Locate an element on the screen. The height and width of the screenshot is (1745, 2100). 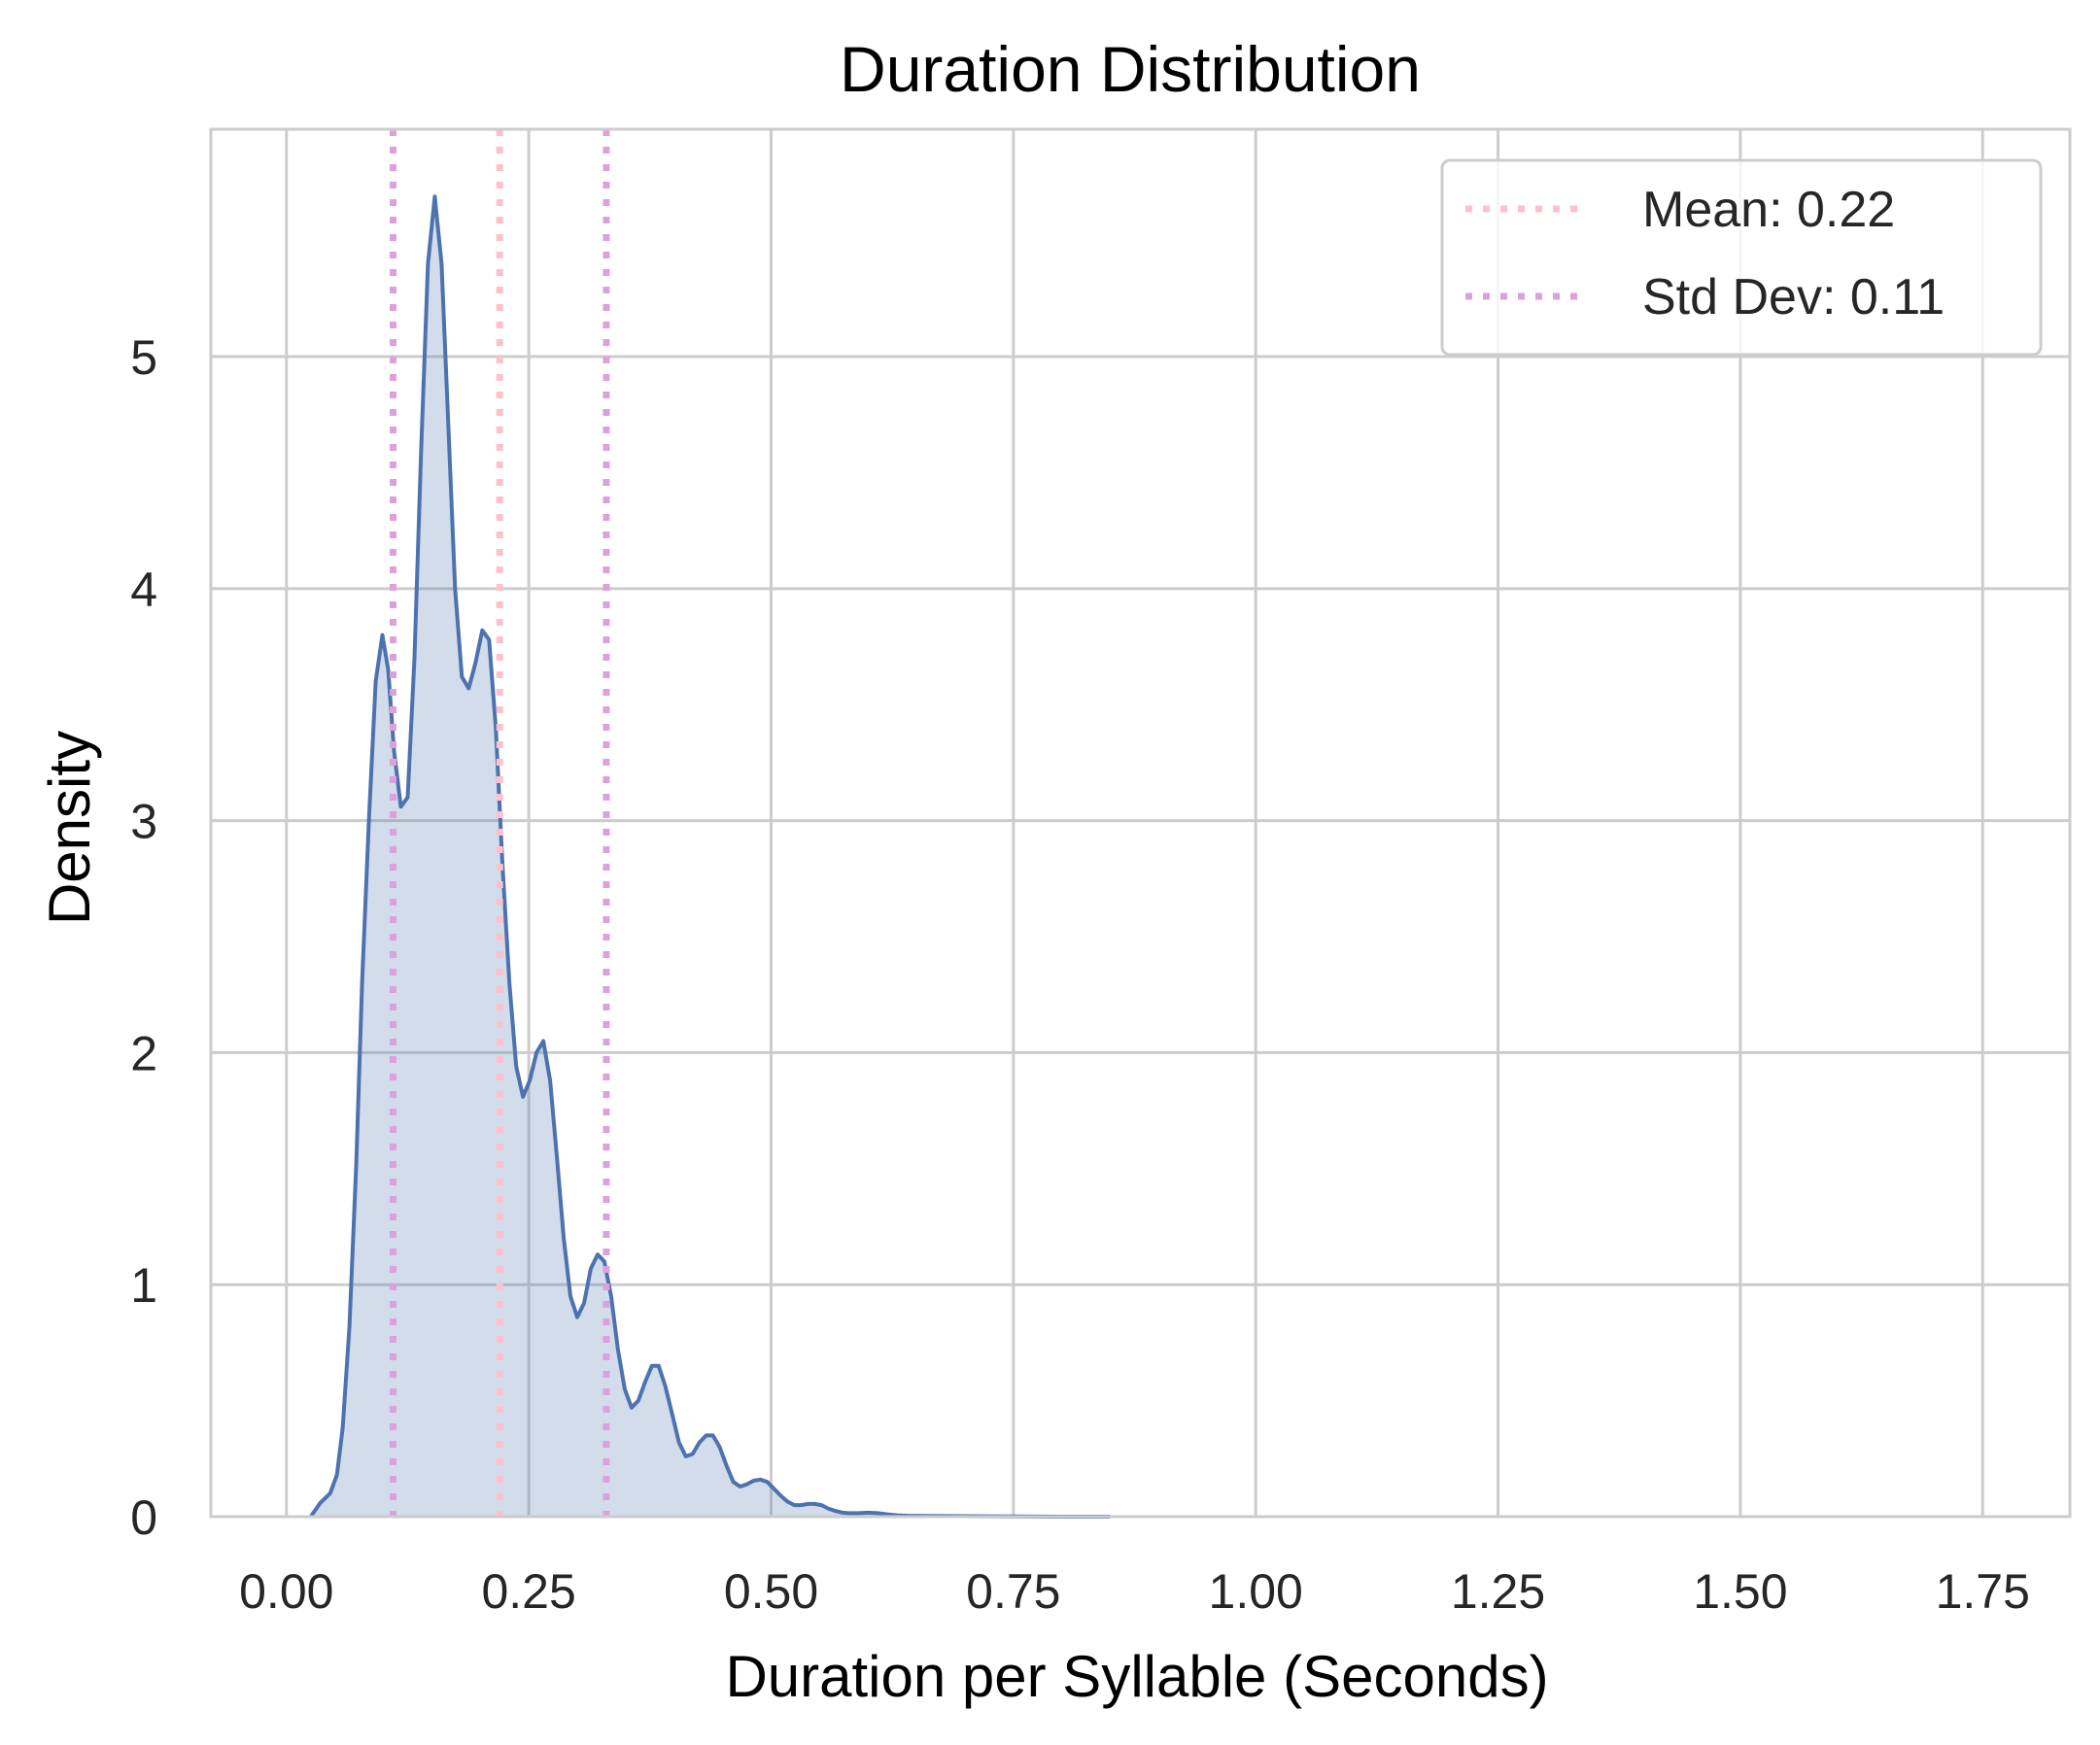
legend-box is located at coordinates (1741, 257).